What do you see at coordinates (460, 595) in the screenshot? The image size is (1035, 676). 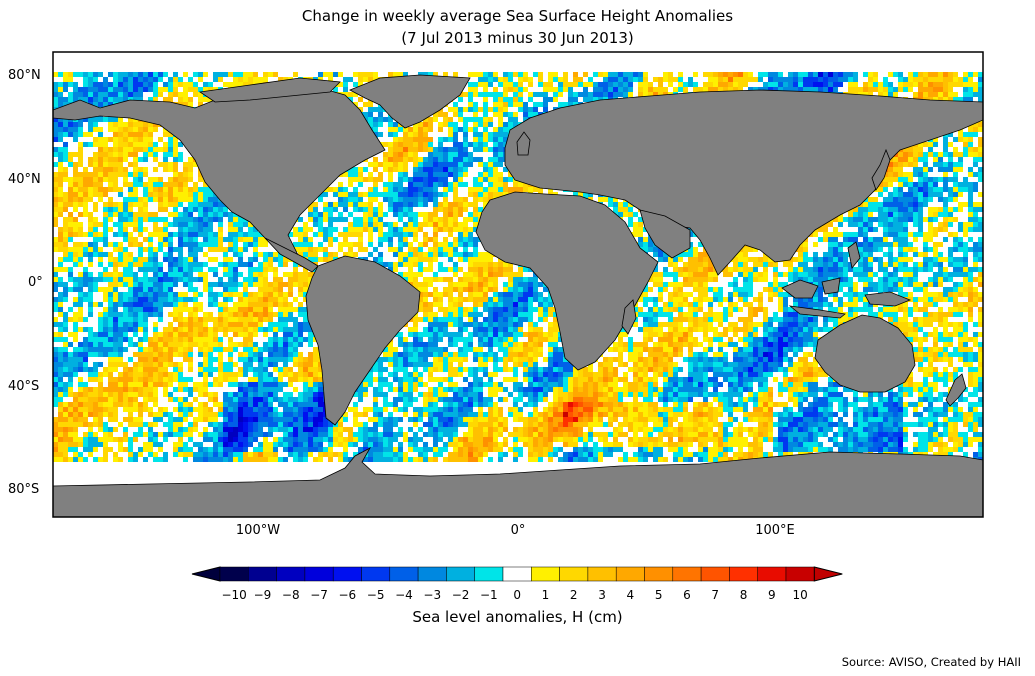 I see `colorbar-tick-label: −2` at bounding box center [460, 595].